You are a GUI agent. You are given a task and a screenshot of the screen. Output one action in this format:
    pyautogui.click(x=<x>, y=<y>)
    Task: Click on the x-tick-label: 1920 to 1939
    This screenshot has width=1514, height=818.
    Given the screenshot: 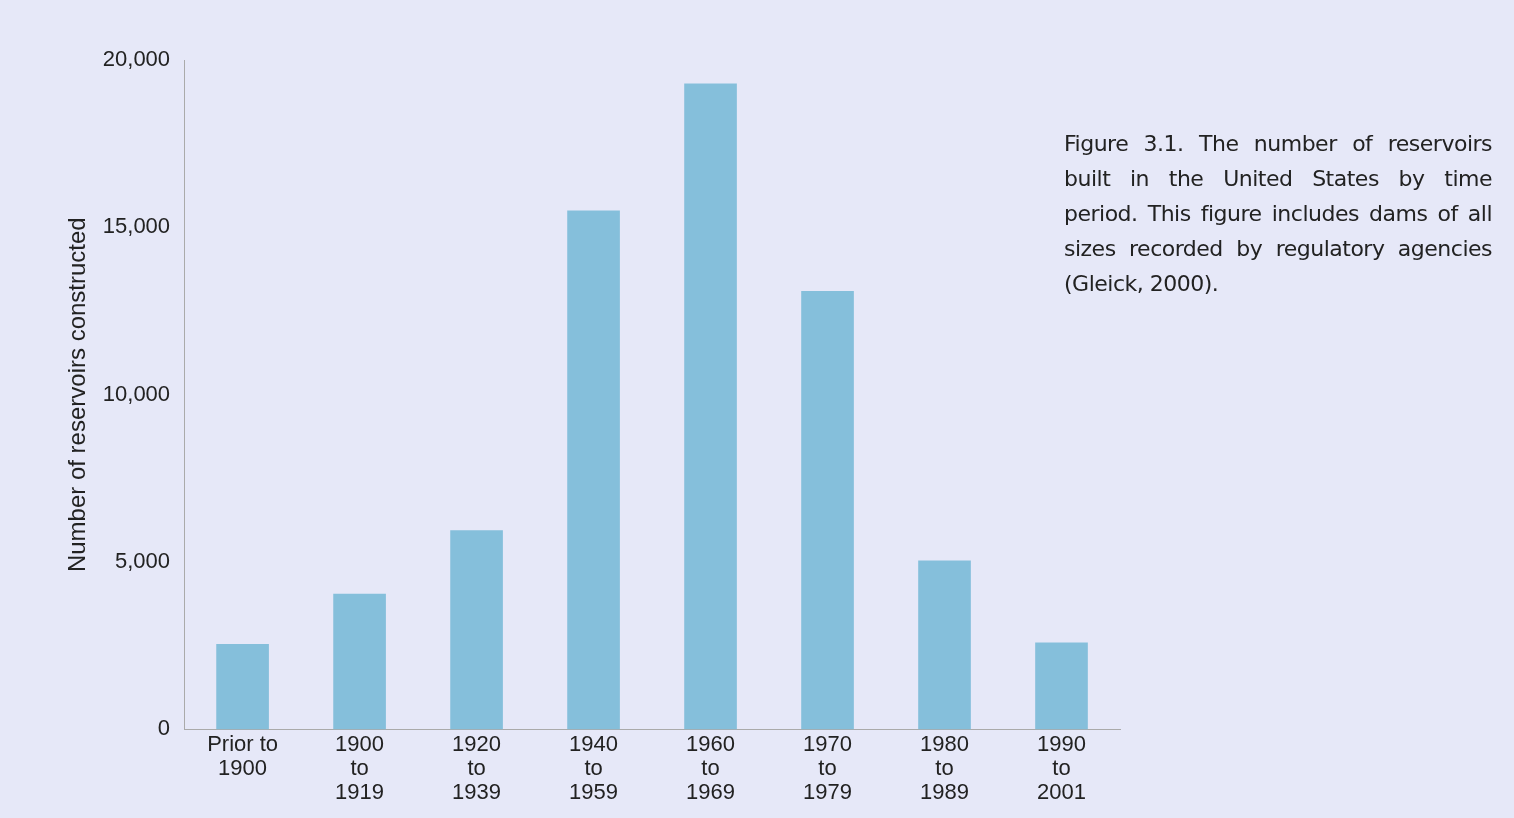 What is the action you would take?
    pyautogui.click(x=477, y=767)
    